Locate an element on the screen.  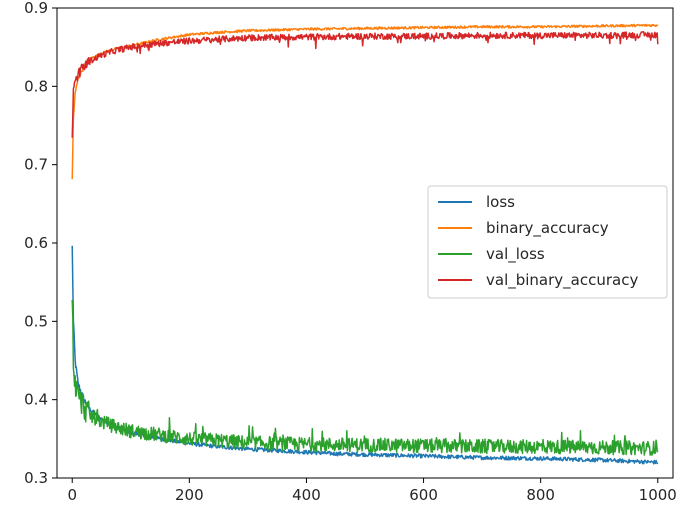
x-tick-label: 400 is located at coordinates (306, 495).